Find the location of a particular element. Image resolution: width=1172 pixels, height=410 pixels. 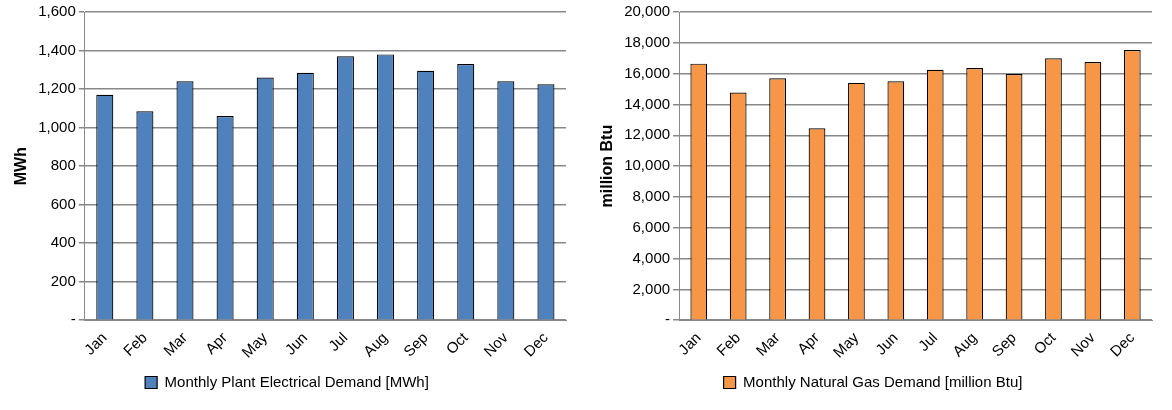

y-tick-label: 800 is located at coordinates (63, 165).